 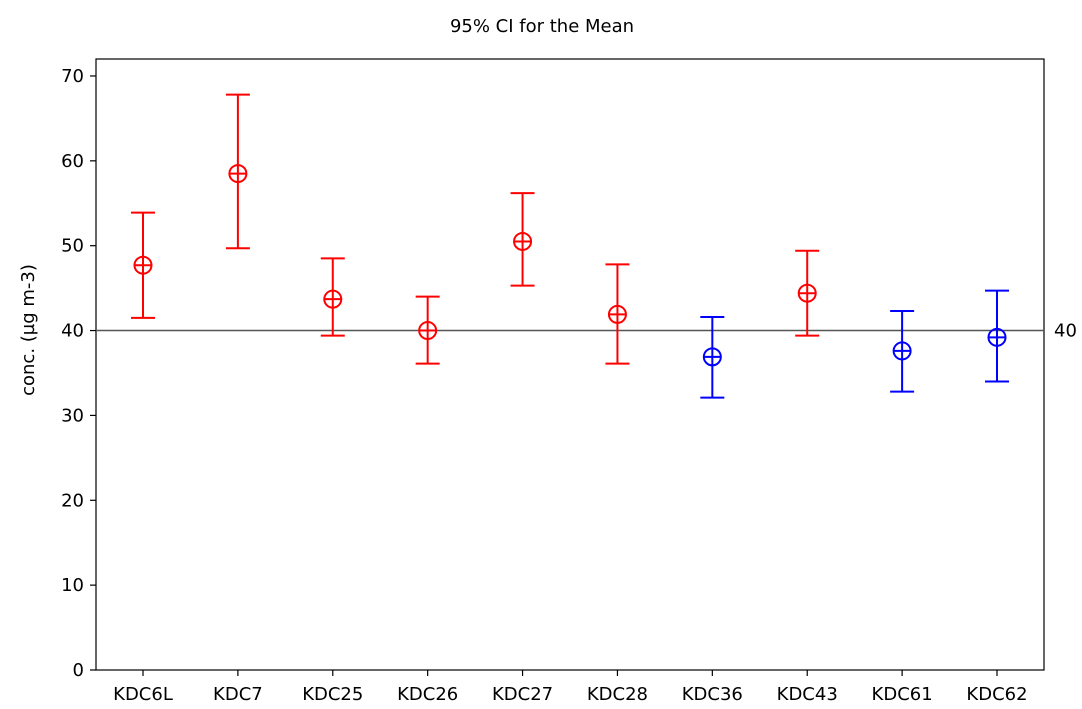 I want to click on ci-mark-kdc26, so click(x=427, y=330).